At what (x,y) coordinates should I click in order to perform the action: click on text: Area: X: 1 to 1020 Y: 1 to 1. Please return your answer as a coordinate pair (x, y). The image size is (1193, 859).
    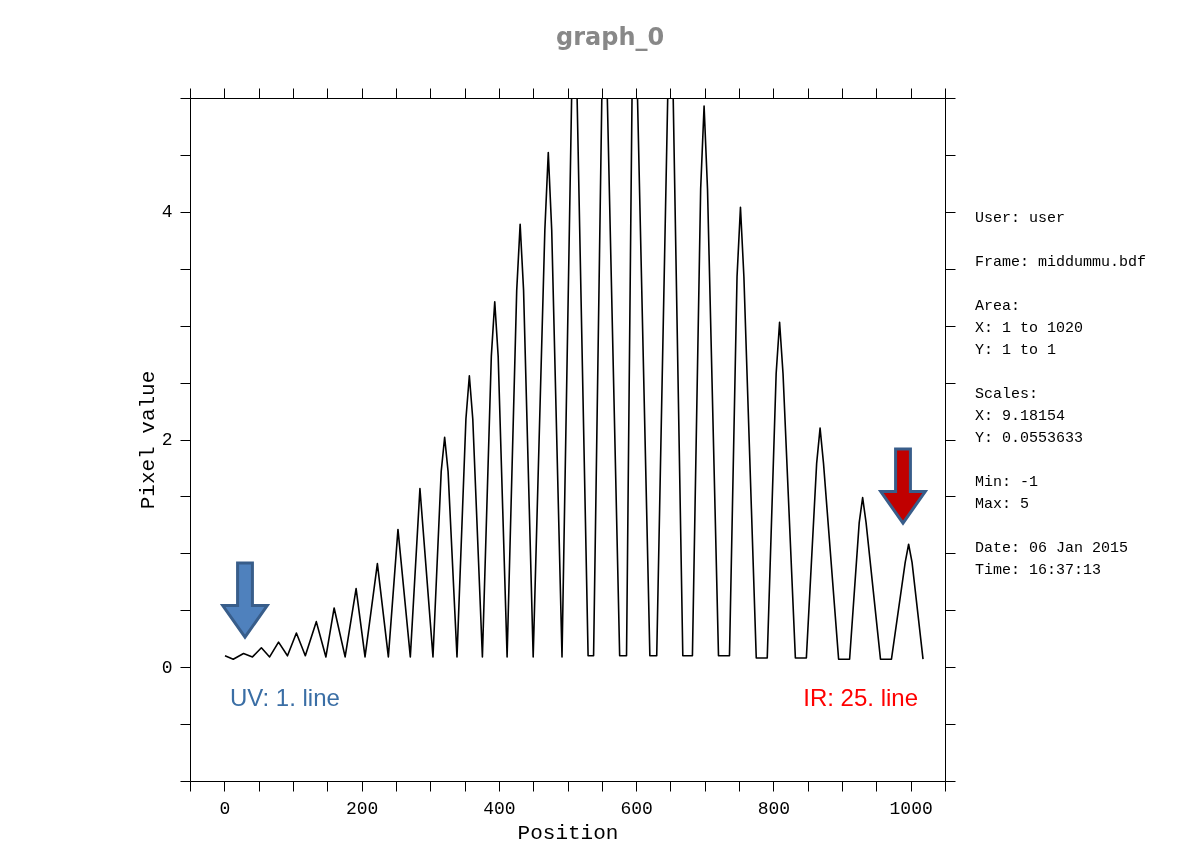
    Looking at the image, I should click on (1029, 328).